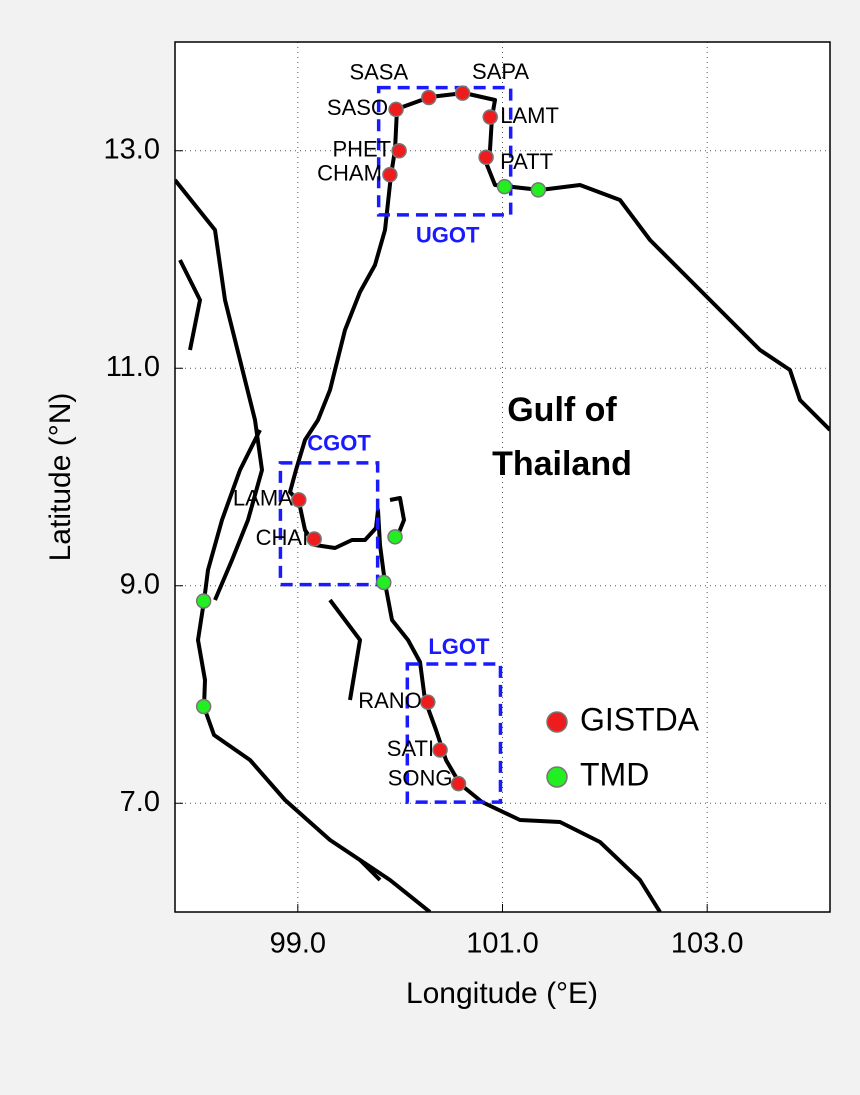 Image resolution: width=860 pixels, height=1095 pixels. What do you see at coordinates (502, 993) in the screenshot?
I see `x-axis-label: Longitude (°E)` at bounding box center [502, 993].